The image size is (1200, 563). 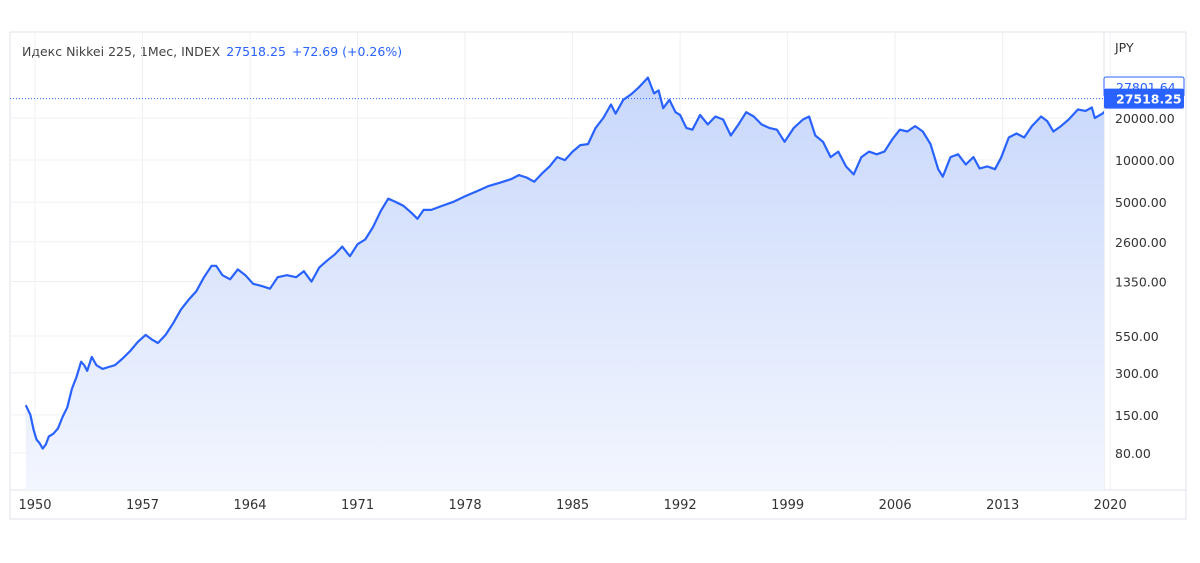 What do you see at coordinates (347, 51) in the screenshot?
I see `change-value: +72.69 (+0.26%)` at bounding box center [347, 51].